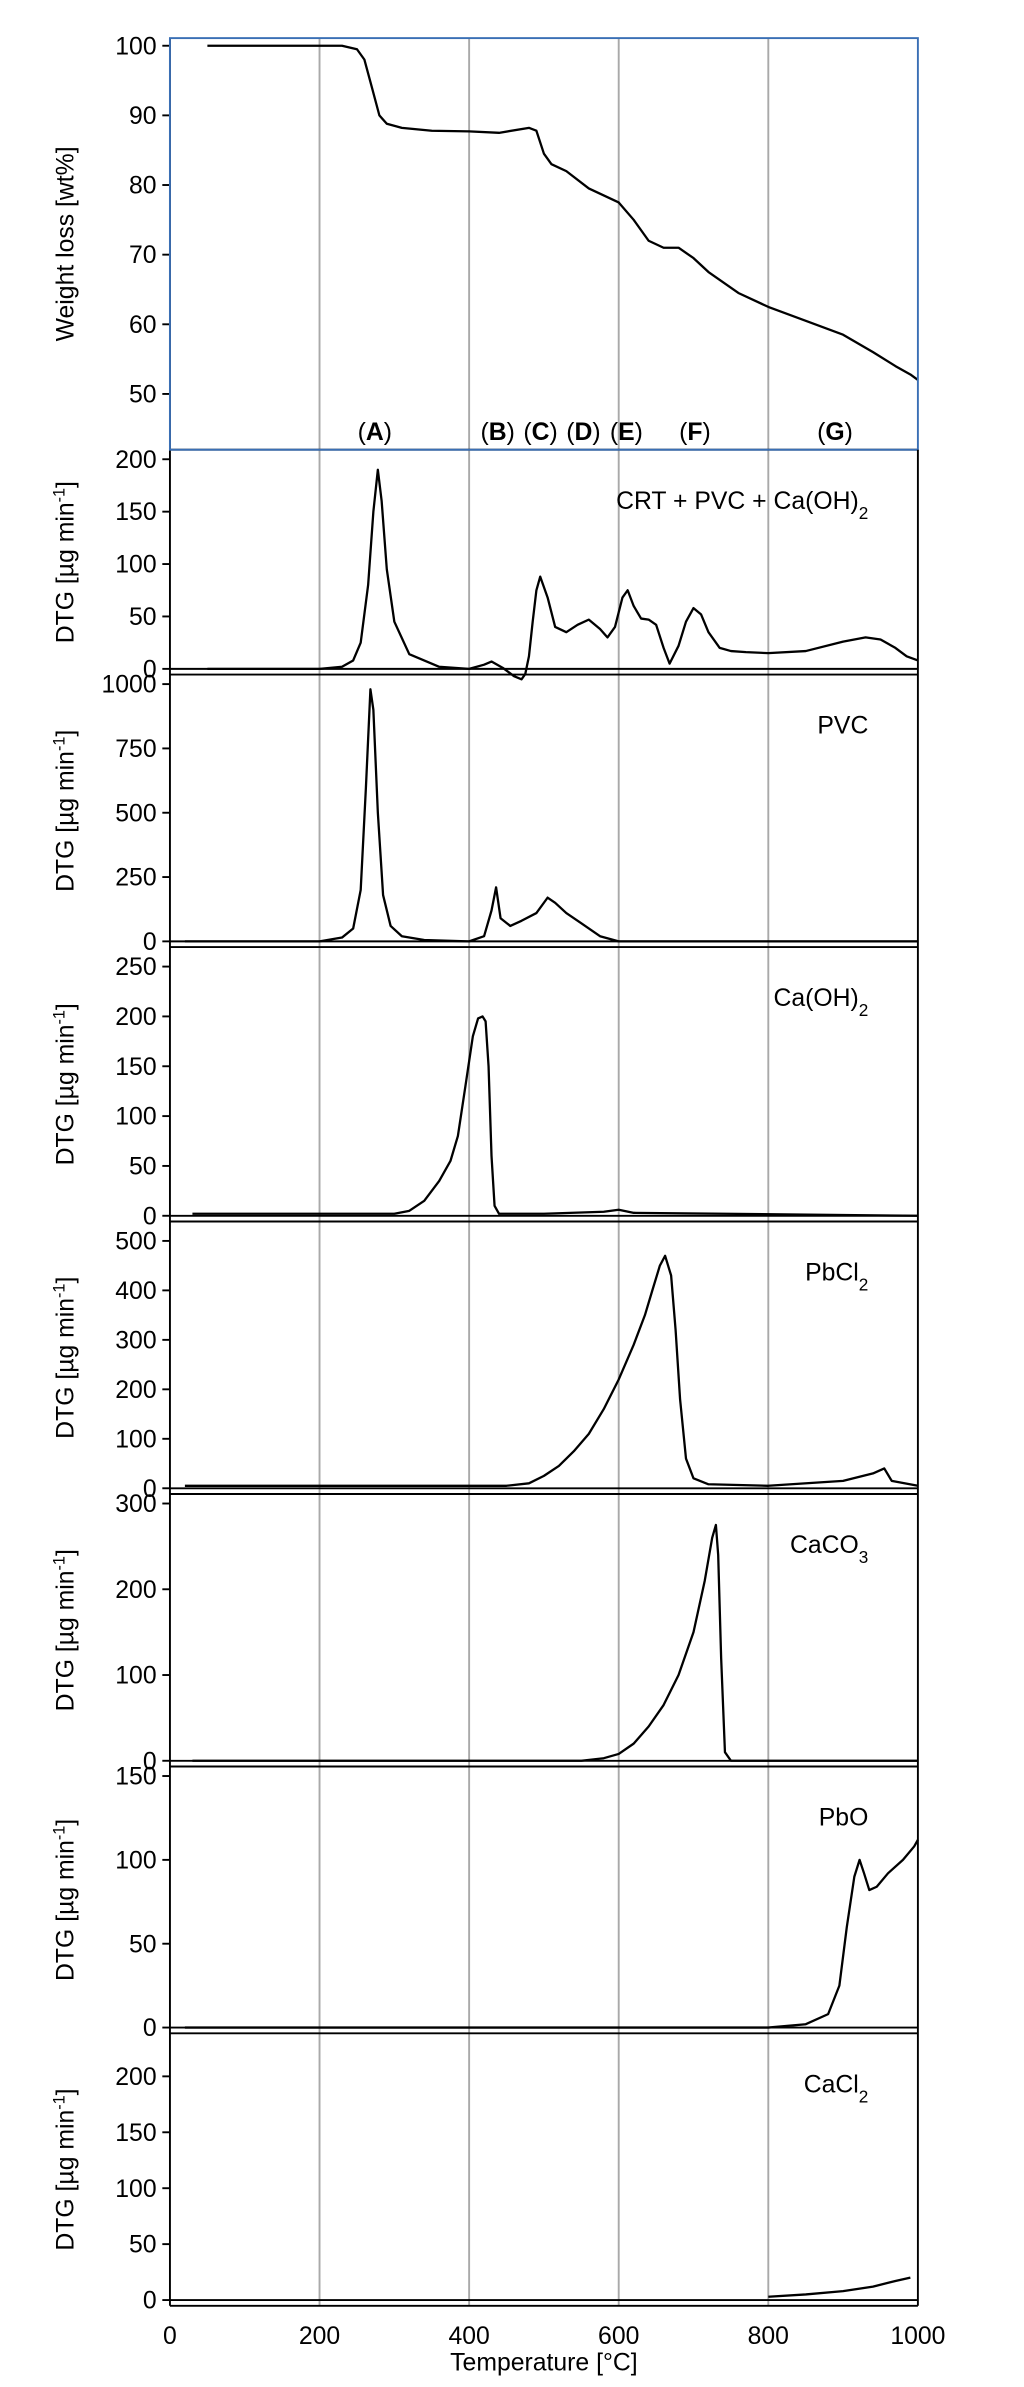 This screenshot has width=1024, height=2387. What do you see at coordinates (836, 1277) in the screenshot?
I see `panel-pbcl2-label: PbCl2` at bounding box center [836, 1277].